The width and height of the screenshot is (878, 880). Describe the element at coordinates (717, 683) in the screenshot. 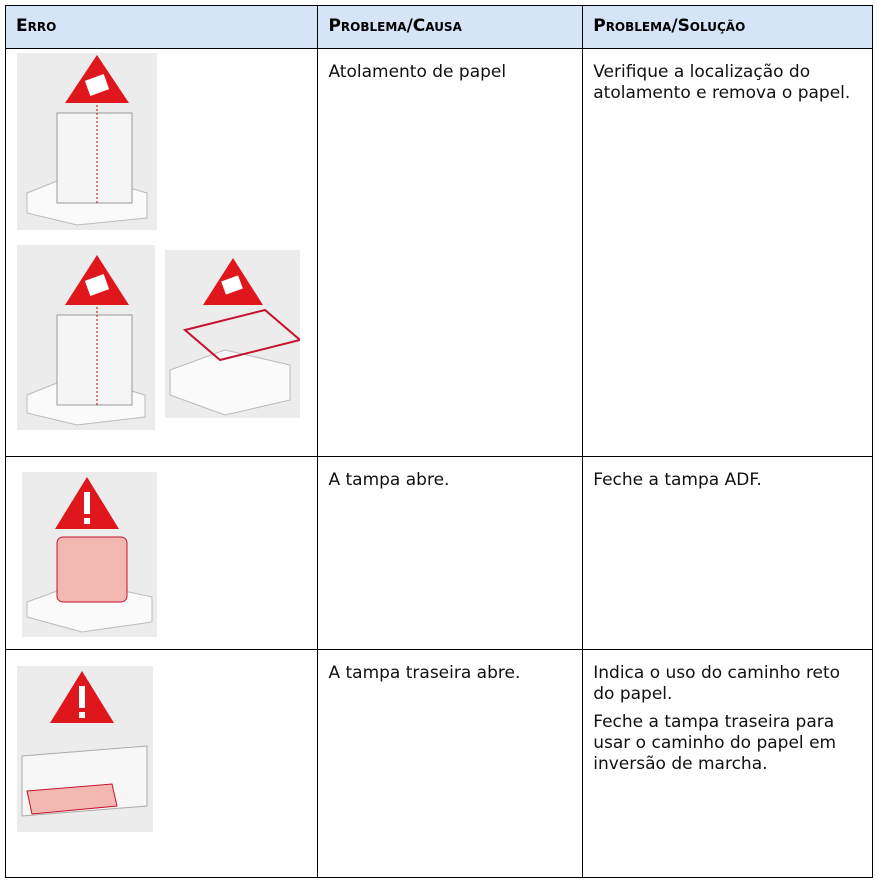

I see `solution-text: Indica o uso do caminho reto do papel.` at that location.